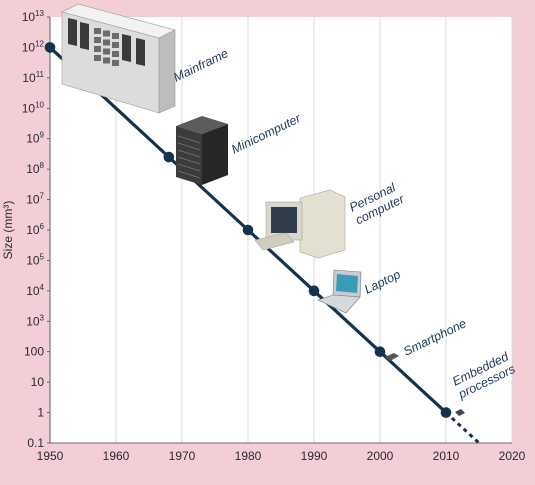  Describe the element at coordinates (380, 456) in the screenshot. I see `x-tick-label: 2000` at that location.